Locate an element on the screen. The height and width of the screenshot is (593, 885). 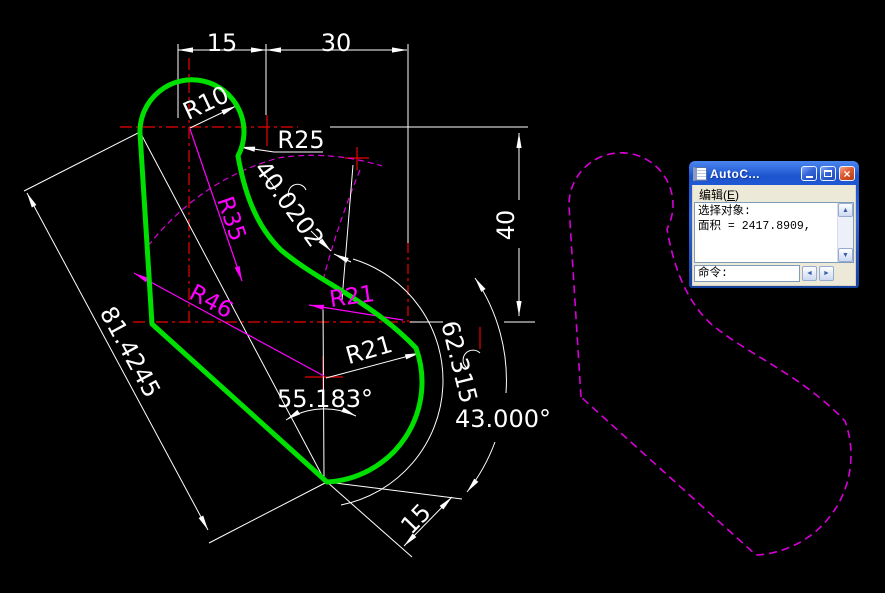
maximize-button is located at coordinates (828, 173).